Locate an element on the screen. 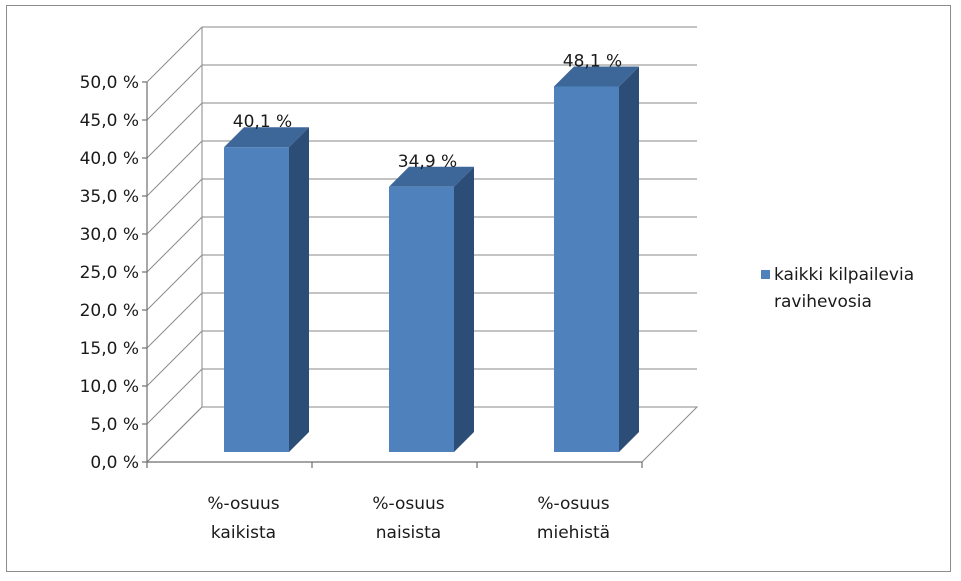 The width and height of the screenshot is (961, 581). x-tick-label: kaikista is located at coordinates (243, 533).